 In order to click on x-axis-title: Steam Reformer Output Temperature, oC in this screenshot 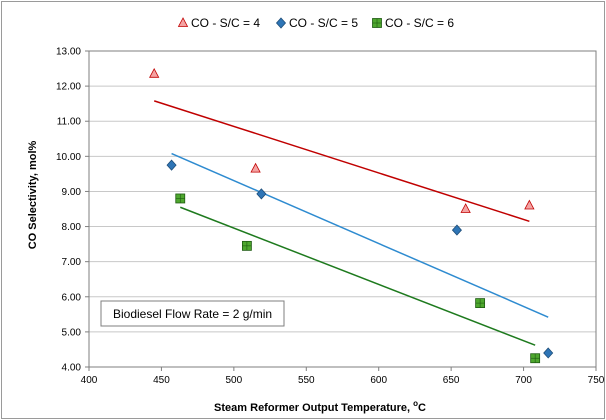, I will do `click(320, 406)`.